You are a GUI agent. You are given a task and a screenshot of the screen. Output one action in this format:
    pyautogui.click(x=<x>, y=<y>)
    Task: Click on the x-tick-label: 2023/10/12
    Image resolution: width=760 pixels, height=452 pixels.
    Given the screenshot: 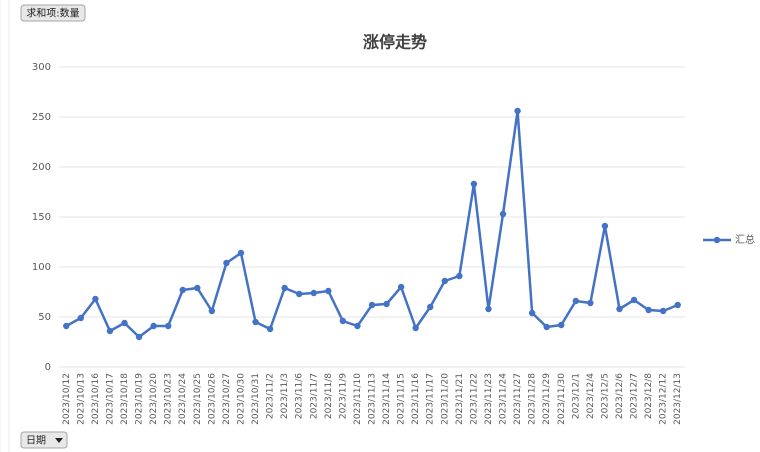 What is the action you would take?
    pyautogui.click(x=67, y=399)
    